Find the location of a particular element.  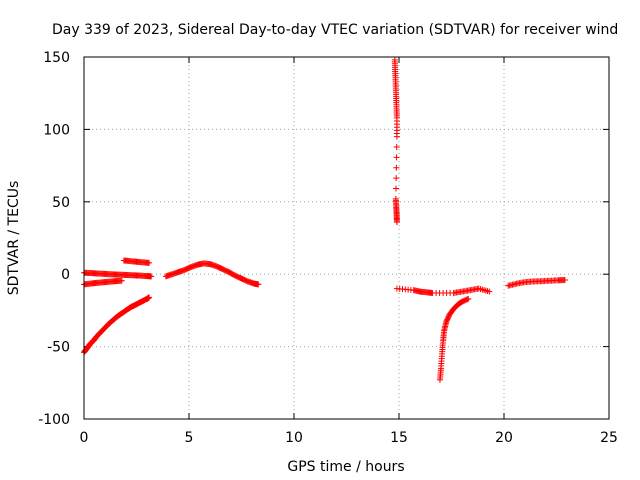

y-tick-label: -100 is located at coordinates (54, 420).